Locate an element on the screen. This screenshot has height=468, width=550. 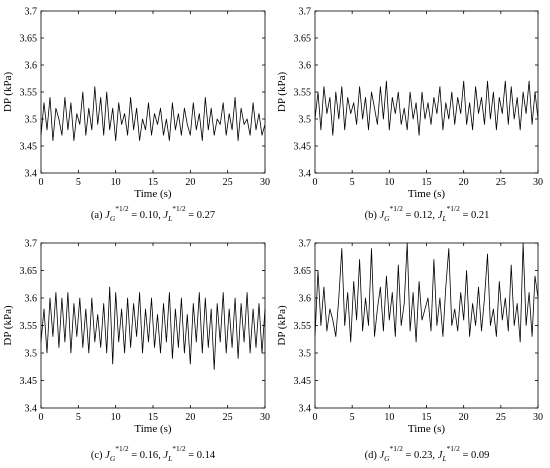
caption-jl-value: = 0.27 is located at coordinates (201, 215).